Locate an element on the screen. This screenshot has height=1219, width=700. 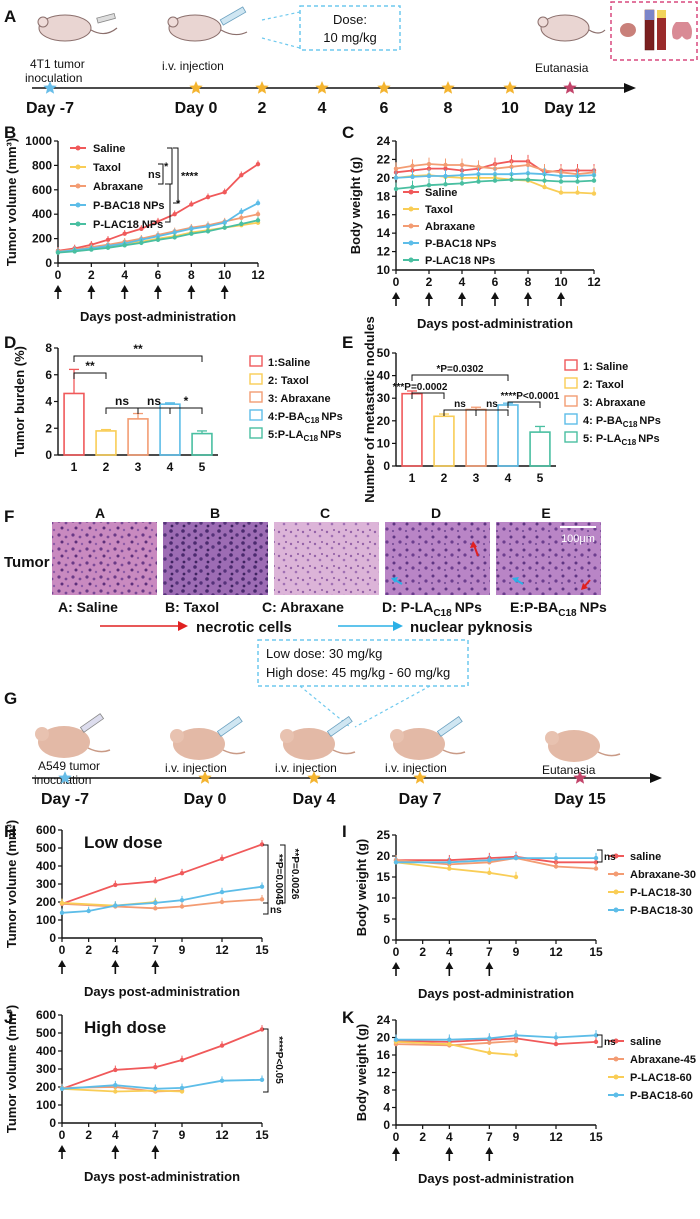
mouse-injection-3-icon is located at coordinates (428, 737).